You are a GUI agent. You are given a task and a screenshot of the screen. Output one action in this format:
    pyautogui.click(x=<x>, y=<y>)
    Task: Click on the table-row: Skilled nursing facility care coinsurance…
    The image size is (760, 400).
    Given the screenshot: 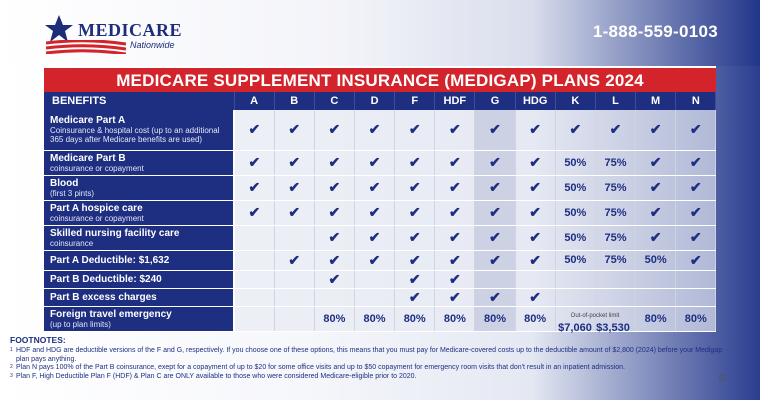 What is the action you would take?
    pyautogui.click(x=380, y=238)
    